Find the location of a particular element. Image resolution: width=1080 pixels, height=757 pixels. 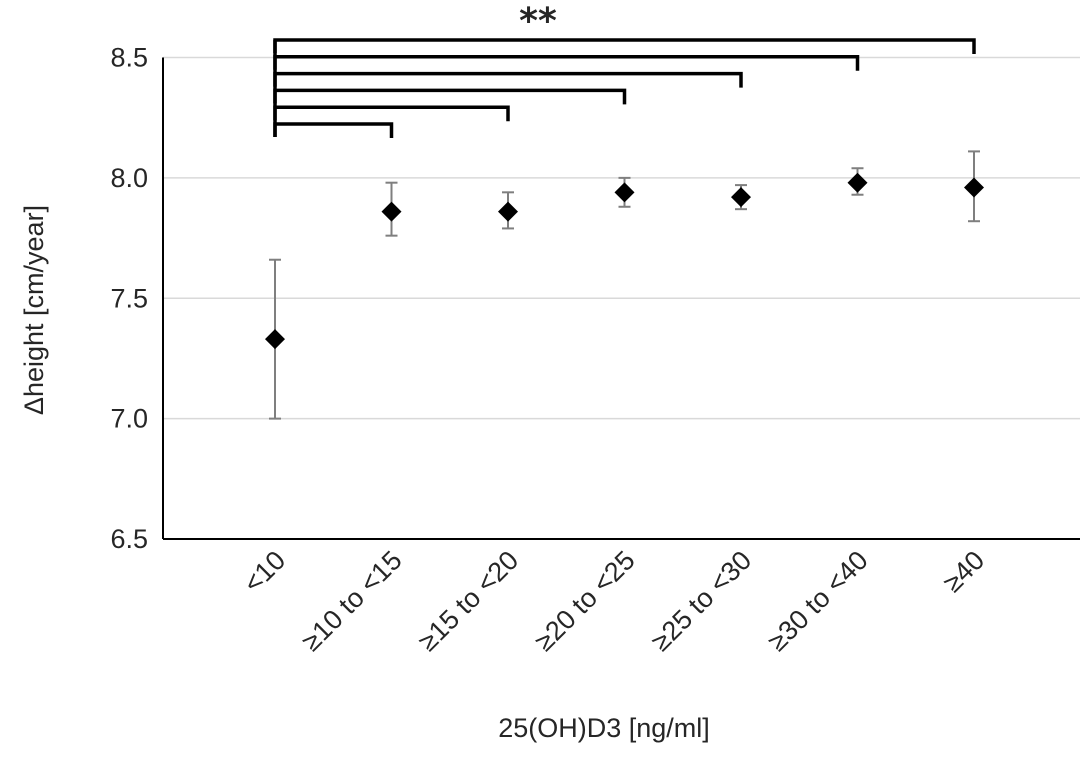

x-tick-label: <10 is located at coordinates (265, 572).